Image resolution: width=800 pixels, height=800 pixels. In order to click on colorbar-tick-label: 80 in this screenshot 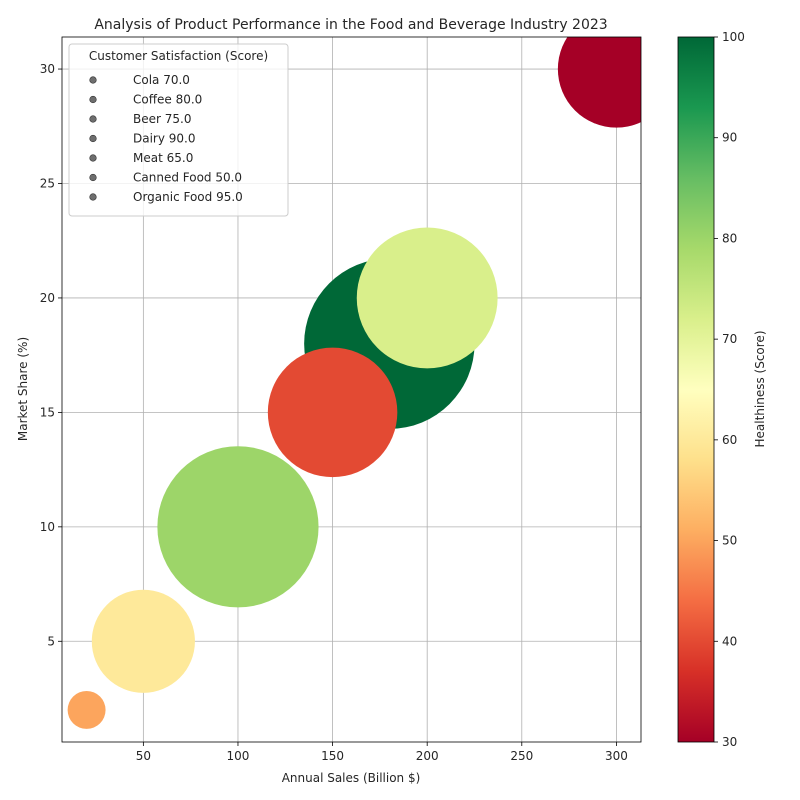, I will do `click(729, 238)`.